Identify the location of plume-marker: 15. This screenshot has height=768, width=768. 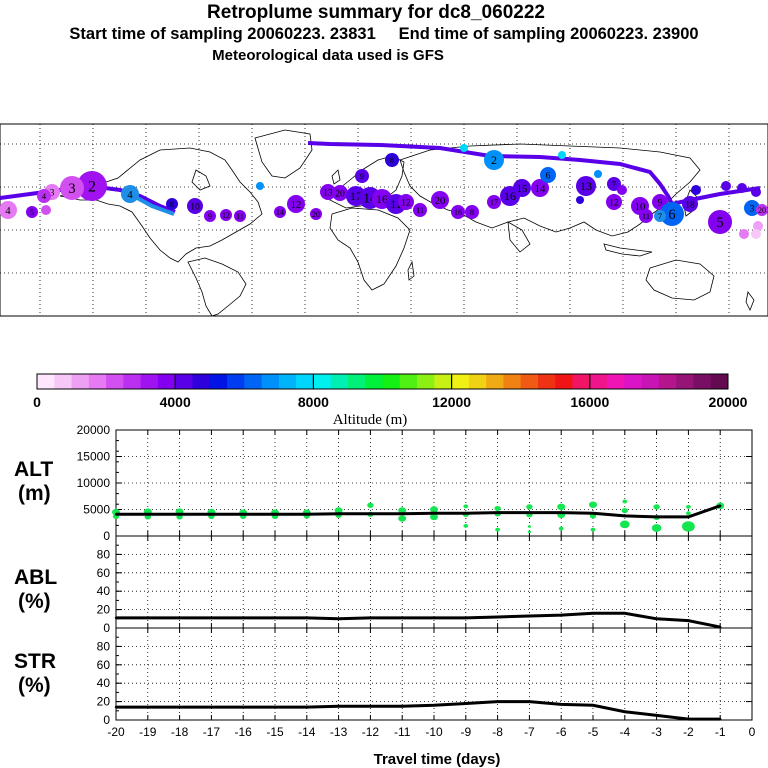
(522, 188).